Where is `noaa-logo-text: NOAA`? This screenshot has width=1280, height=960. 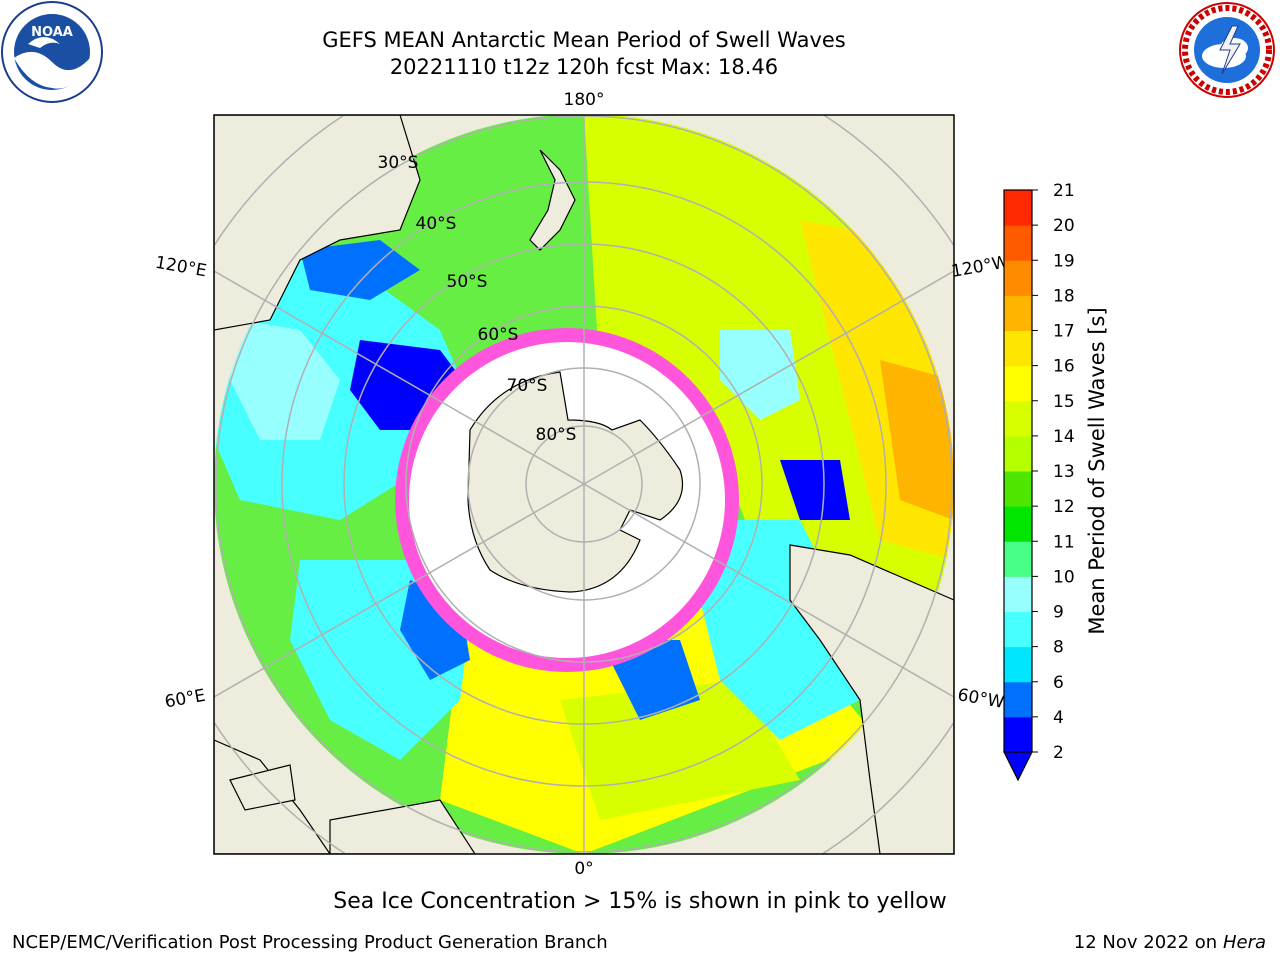 noaa-logo-text: NOAA is located at coordinates (52, 32).